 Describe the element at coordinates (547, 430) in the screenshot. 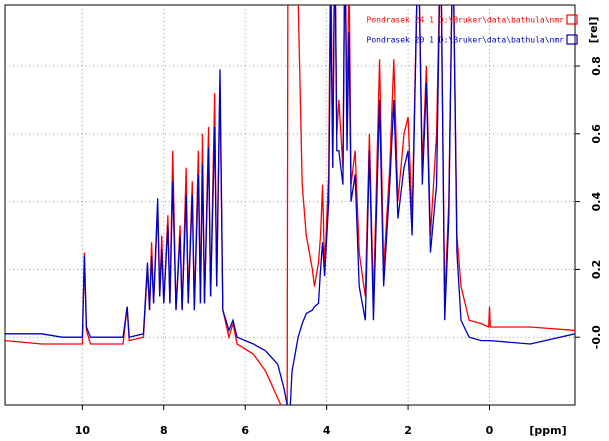

I see `x-axis-label: [ppm]` at that location.